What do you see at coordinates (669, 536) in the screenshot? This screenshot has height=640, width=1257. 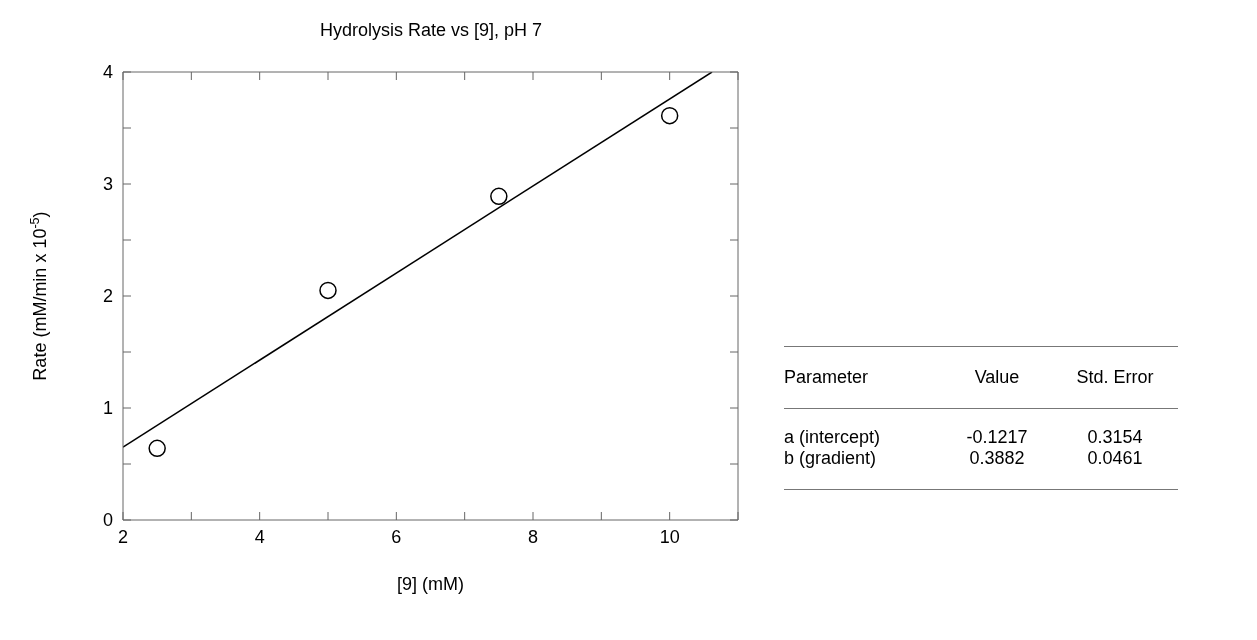 I see `x-tick-label: 10` at bounding box center [669, 536].